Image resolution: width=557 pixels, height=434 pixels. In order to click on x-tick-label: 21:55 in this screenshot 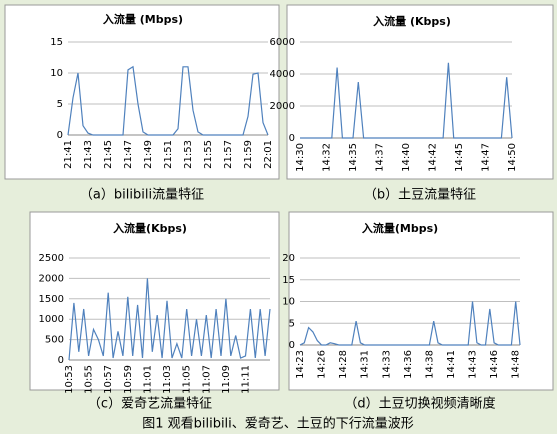, I will do `click(208, 154)`.